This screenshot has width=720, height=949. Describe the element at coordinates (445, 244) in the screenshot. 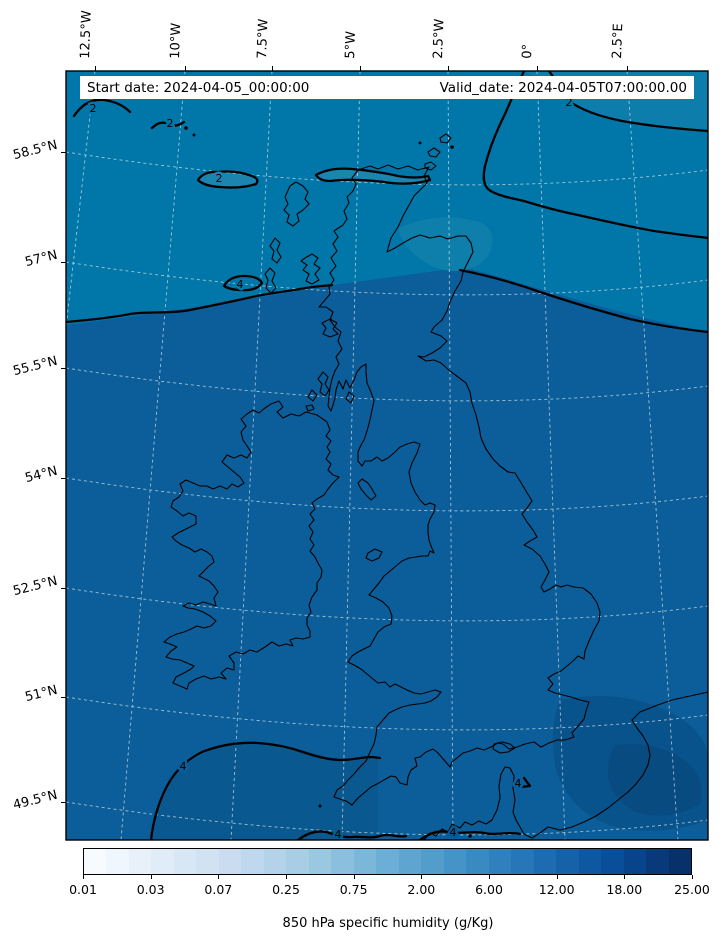

I see `shade-ne-scotland` at that location.